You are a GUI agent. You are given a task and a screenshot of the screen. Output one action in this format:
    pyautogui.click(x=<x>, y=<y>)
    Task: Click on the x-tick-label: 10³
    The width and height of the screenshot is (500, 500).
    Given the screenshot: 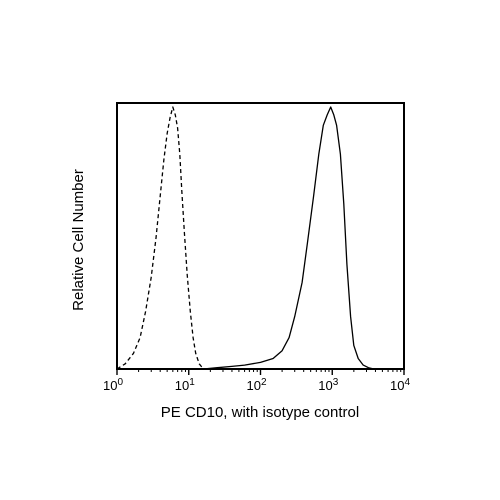 What is the action you would take?
    pyautogui.click(x=328, y=385)
    